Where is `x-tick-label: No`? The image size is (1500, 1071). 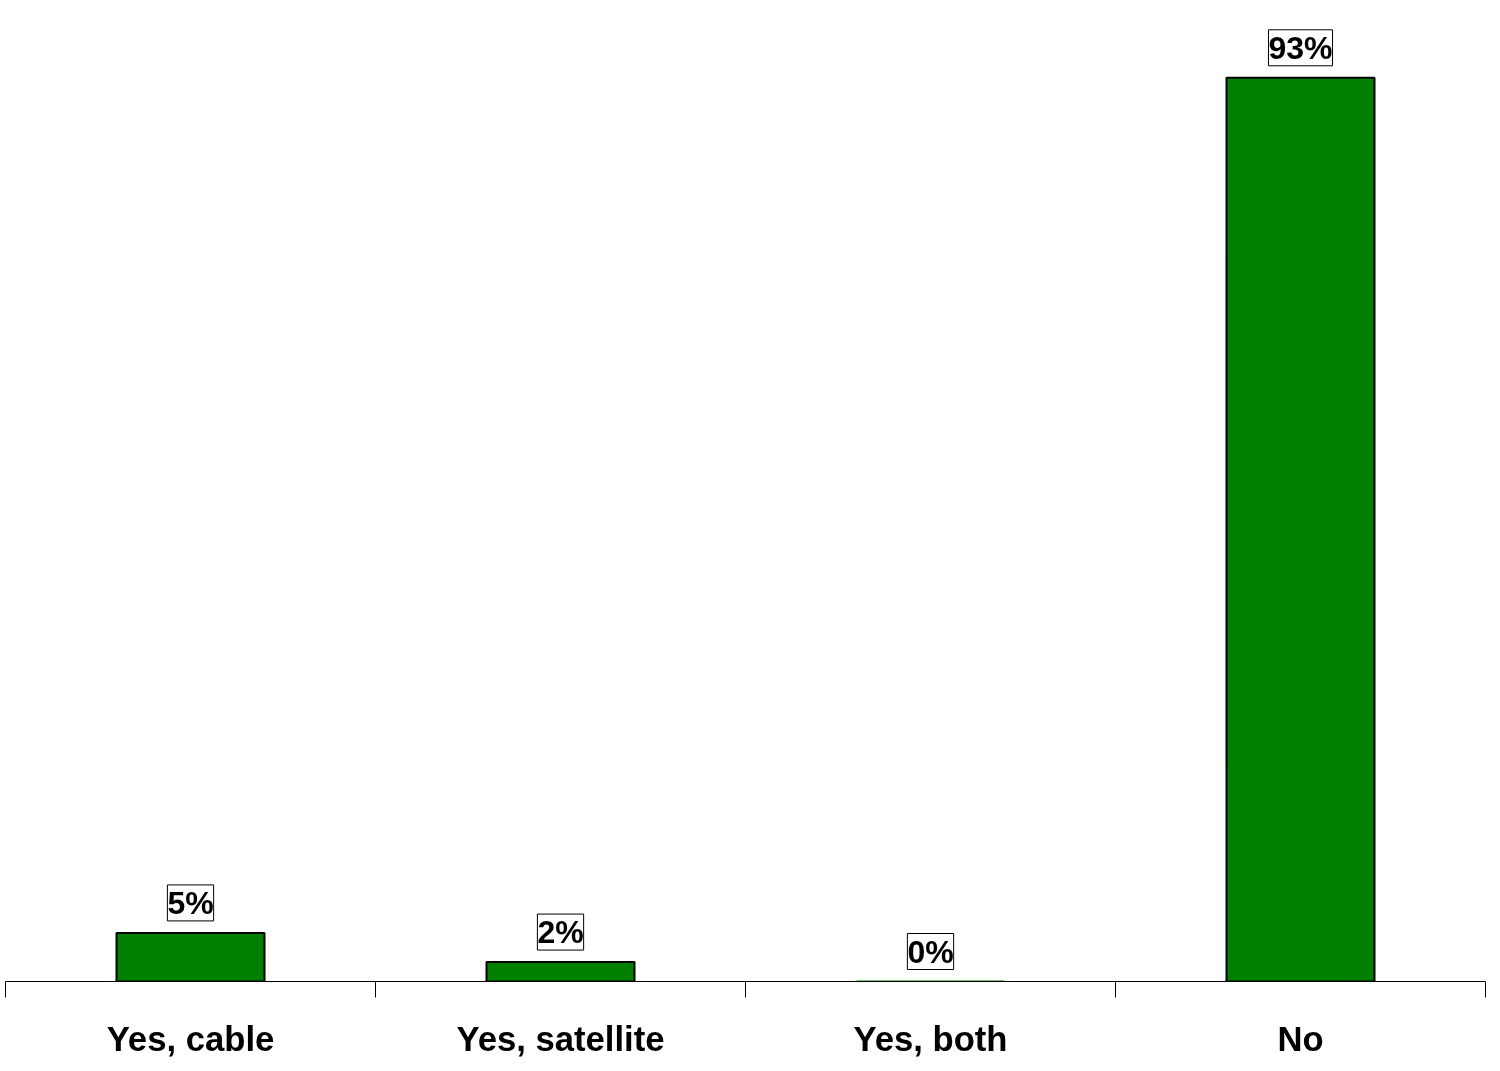 x-tick-label: No is located at coordinates (1300, 1038).